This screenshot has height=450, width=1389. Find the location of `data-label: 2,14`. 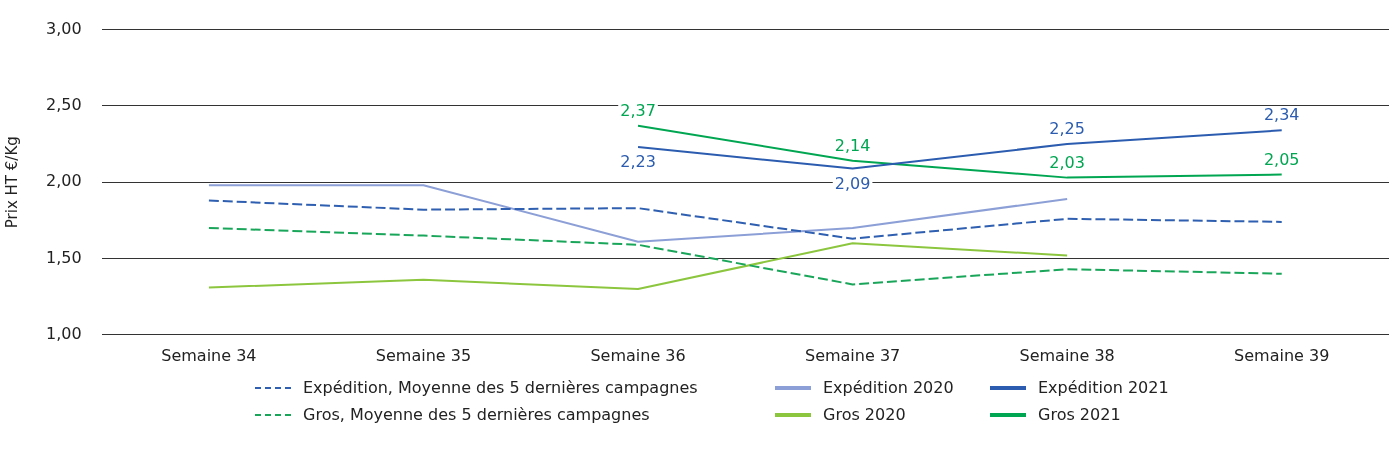

data-label: 2,14 is located at coordinates (852, 145).